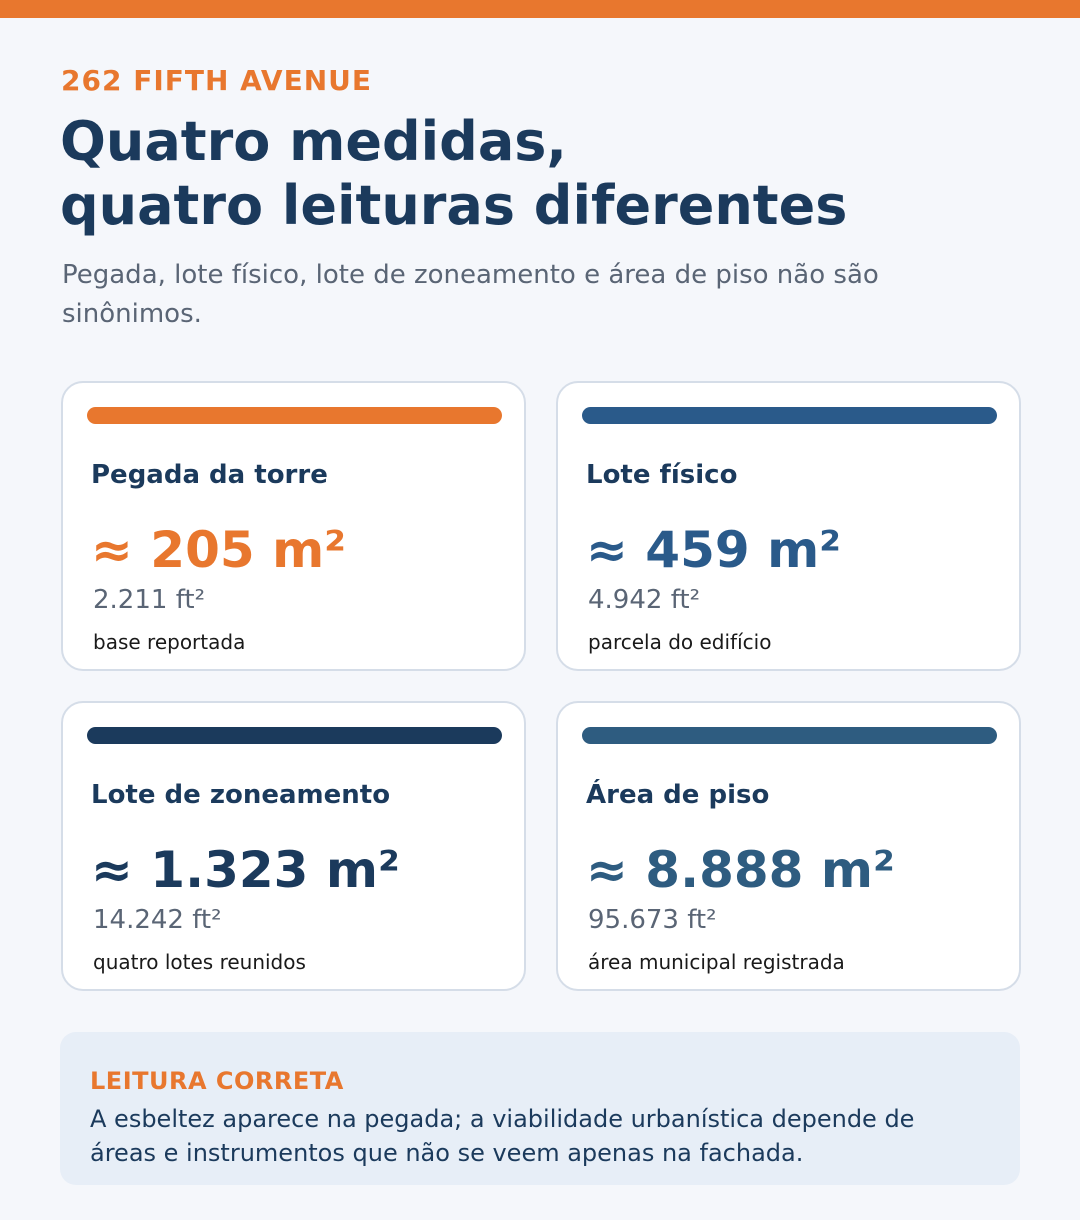 The height and width of the screenshot is (1220, 1080). What do you see at coordinates (740, 870) in the screenshot?
I see `card-value-metric: ≈ 8.888 m²` at bounding box center [740, 870].